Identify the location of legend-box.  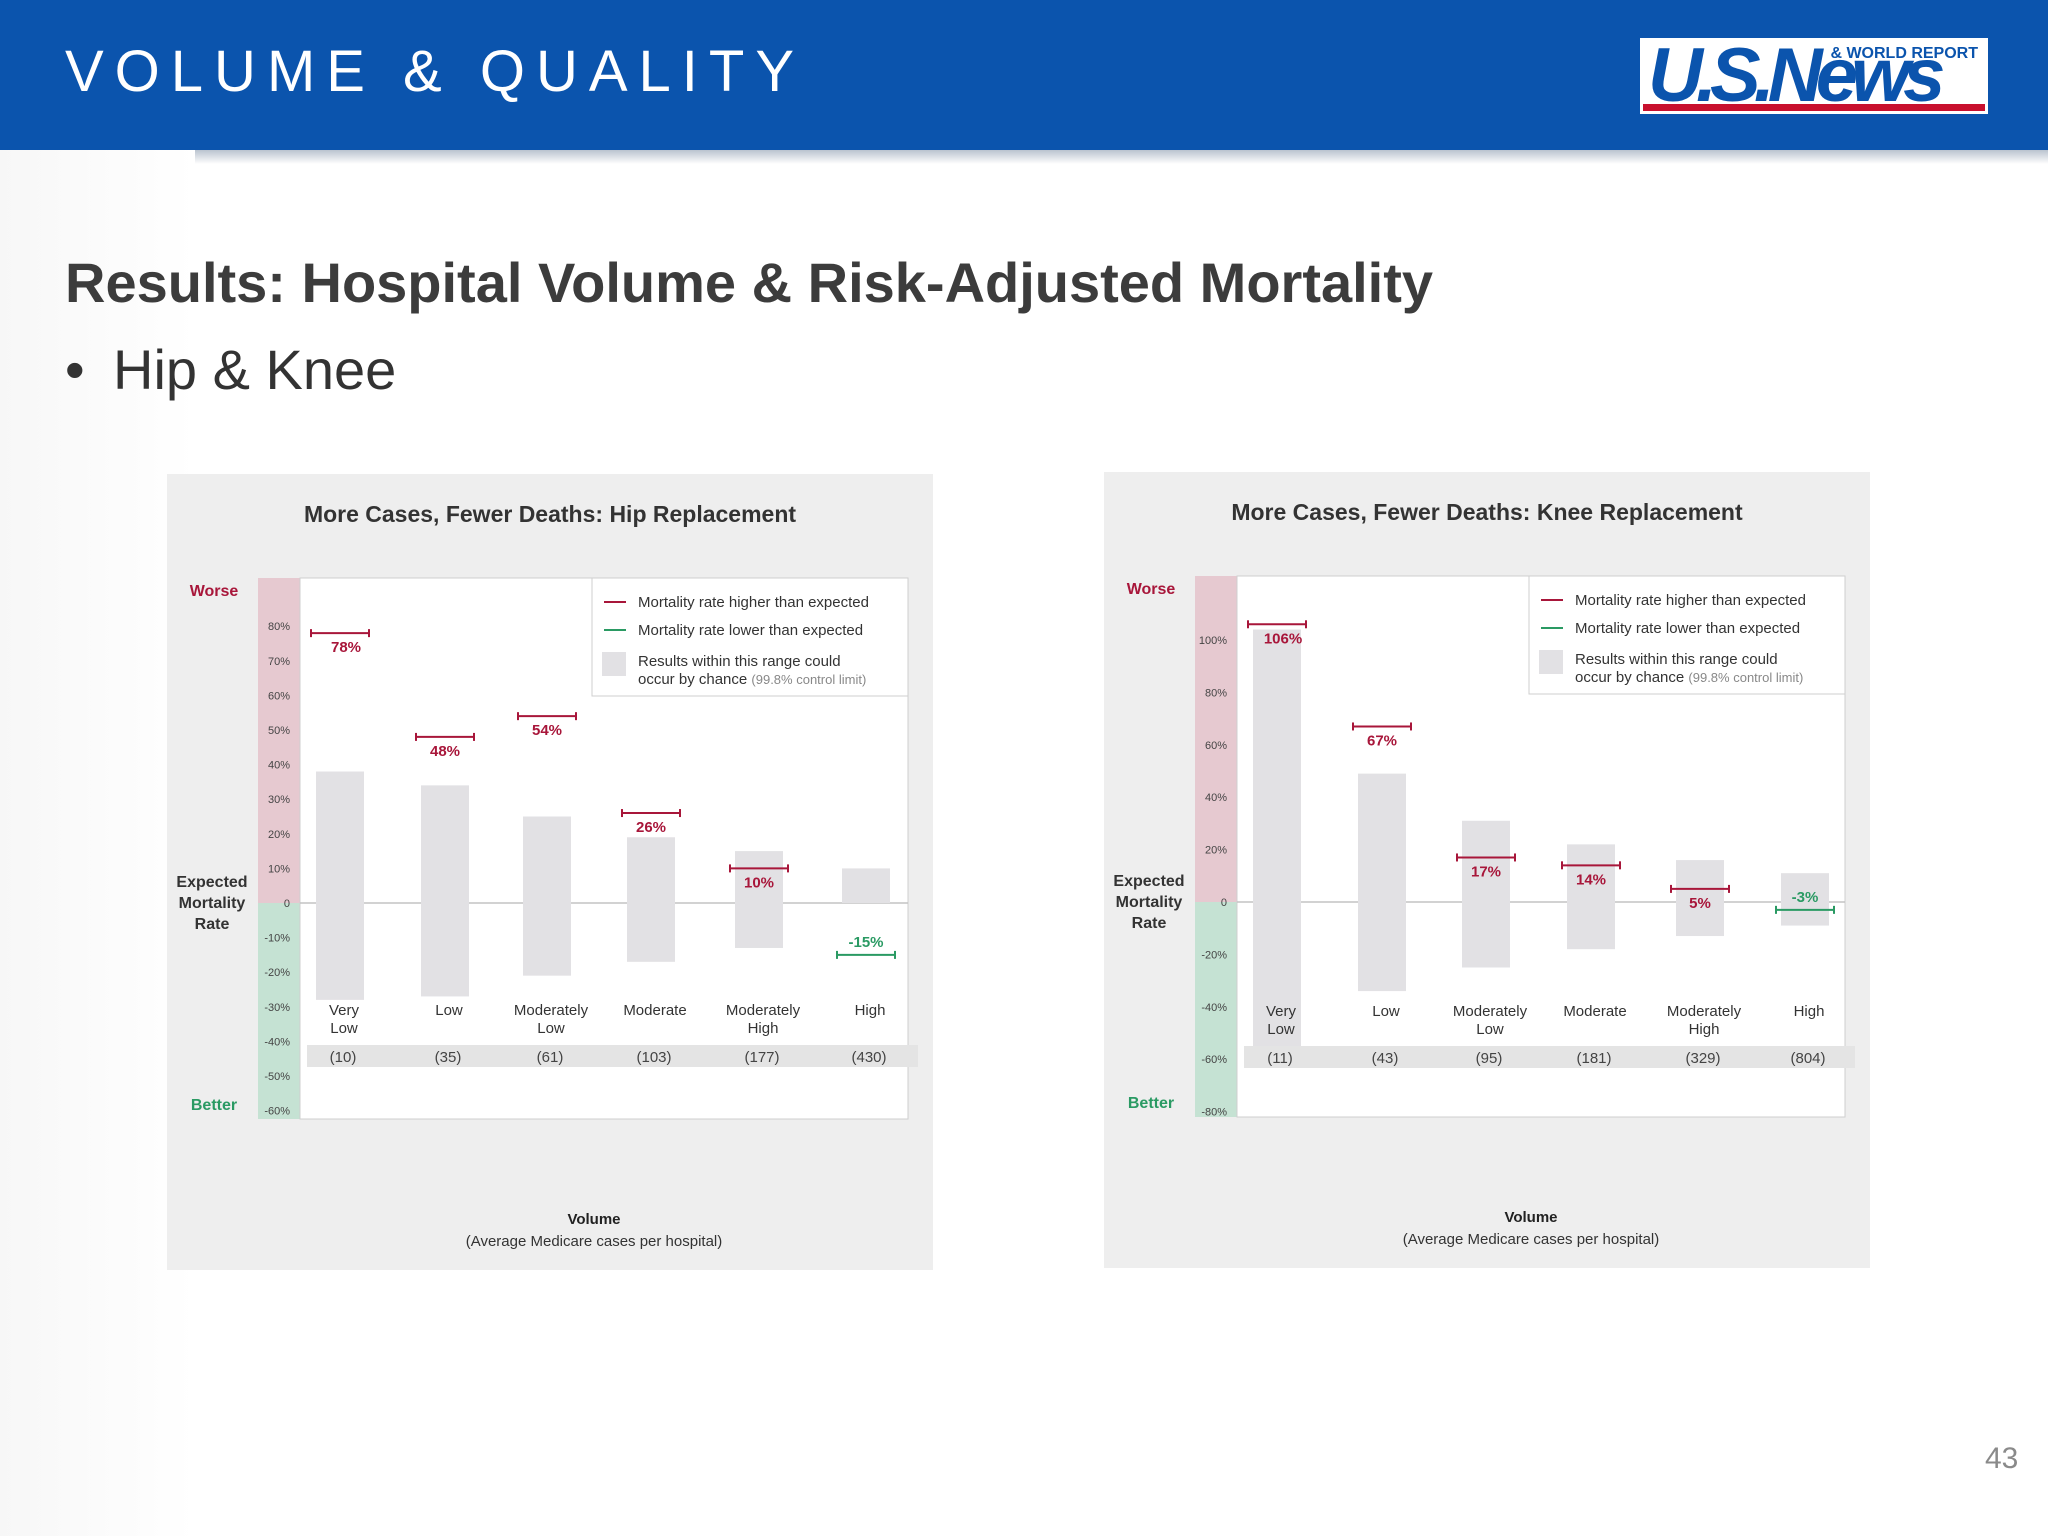
(750, 637).